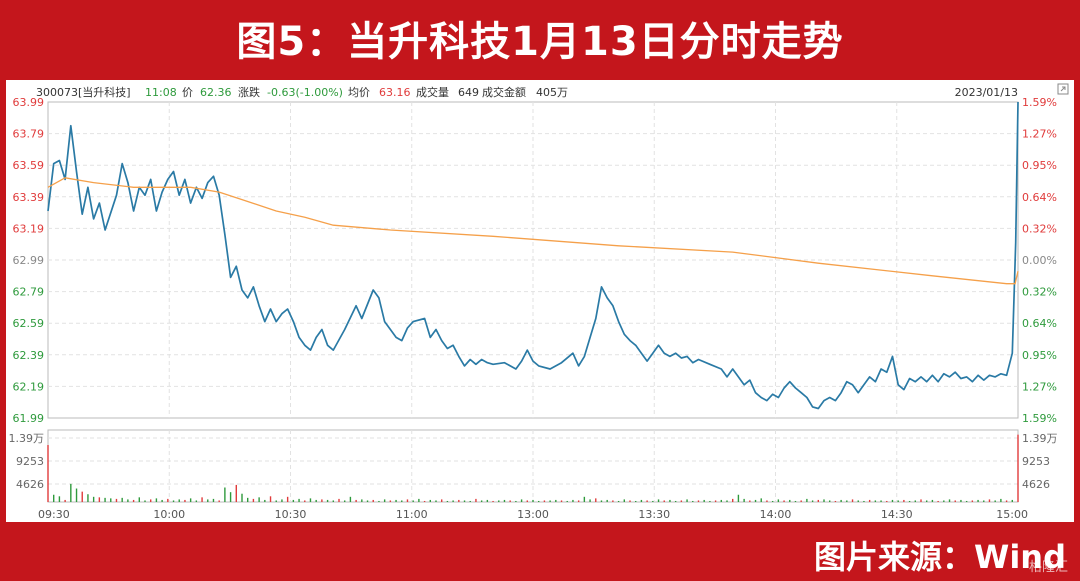  I want to click on change-value: -0.63(-1.00%), so click(305, 92).